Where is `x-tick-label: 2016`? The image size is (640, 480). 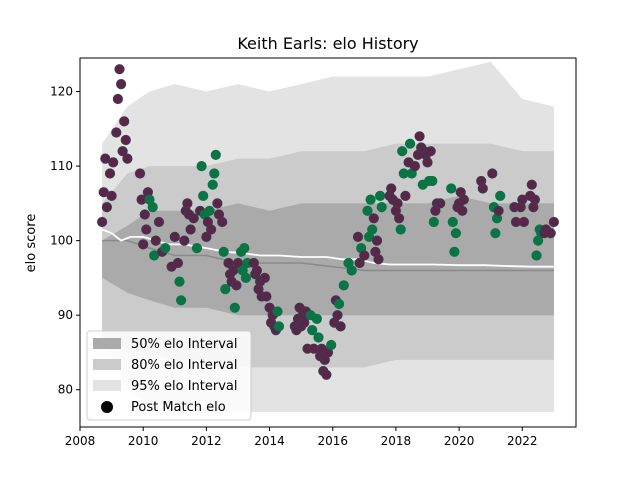
x-tick-label: 2016 is located at coordinates (332, 441).